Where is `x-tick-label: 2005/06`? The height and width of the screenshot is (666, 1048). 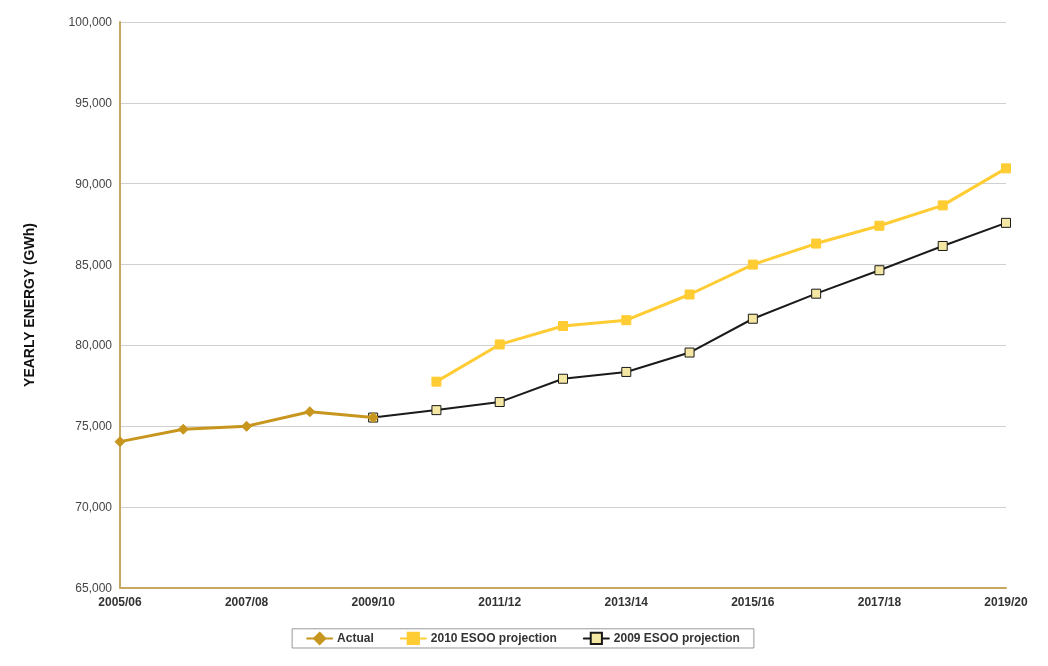
x-tick-label: 2005/06 is located at coordinates (120, 602).